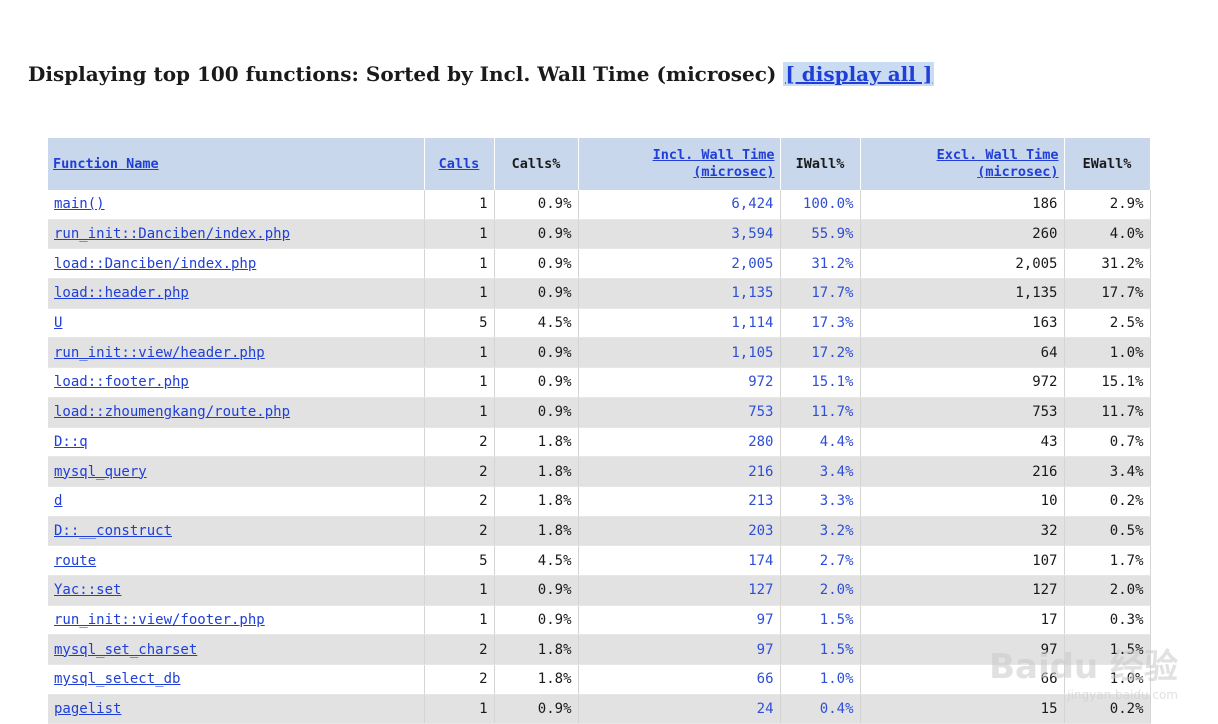 The width and height of the screenshot is (1218, 724). What do you see at coordinates (155, 263) in the screenshot?
I see `function-link: load::Danciben/index.php` at bounding box center [155, 263].